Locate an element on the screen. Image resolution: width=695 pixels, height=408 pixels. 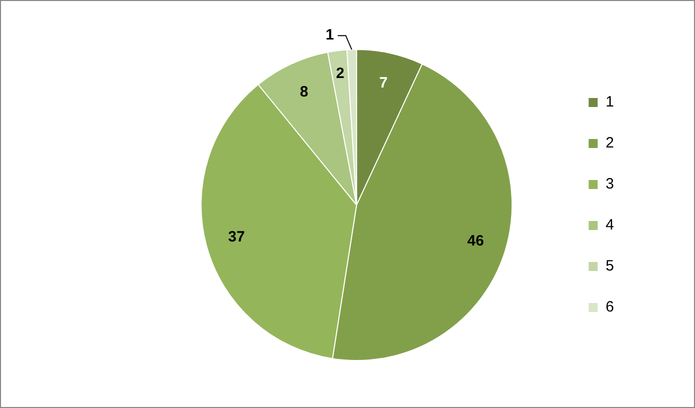
data-label: 1 is located at coordinates (330, 35).